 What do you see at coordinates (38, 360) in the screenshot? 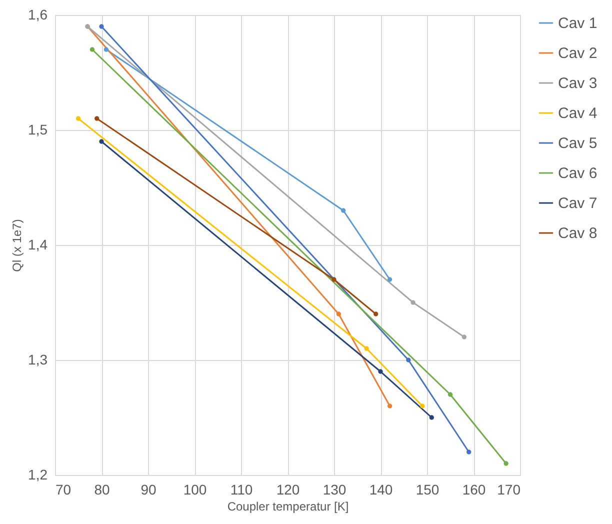
I see `y-tick-label: 1,3` at bounding box center [38, 360].